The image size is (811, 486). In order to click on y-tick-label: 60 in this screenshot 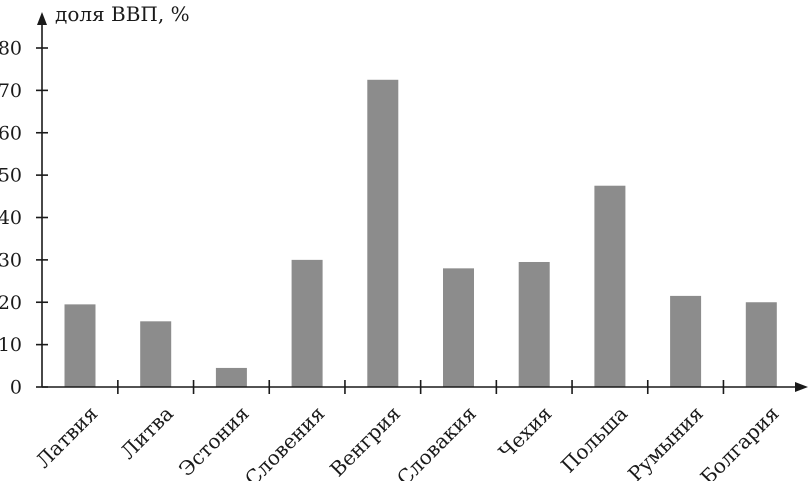, I will do `click(11, 133)`.